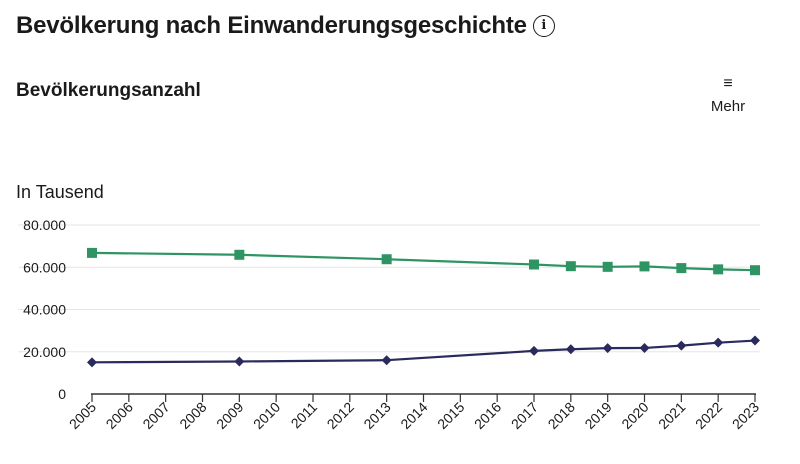  What do you see at coordinates (155, 415) in the screenshot?
I see `x-tick-label: 2007` at bounding box center [155, 415].